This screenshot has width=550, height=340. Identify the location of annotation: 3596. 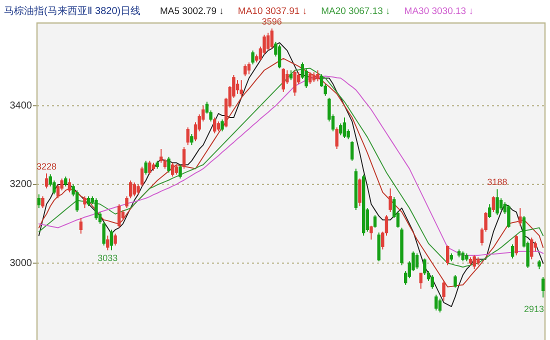
(272, 21).